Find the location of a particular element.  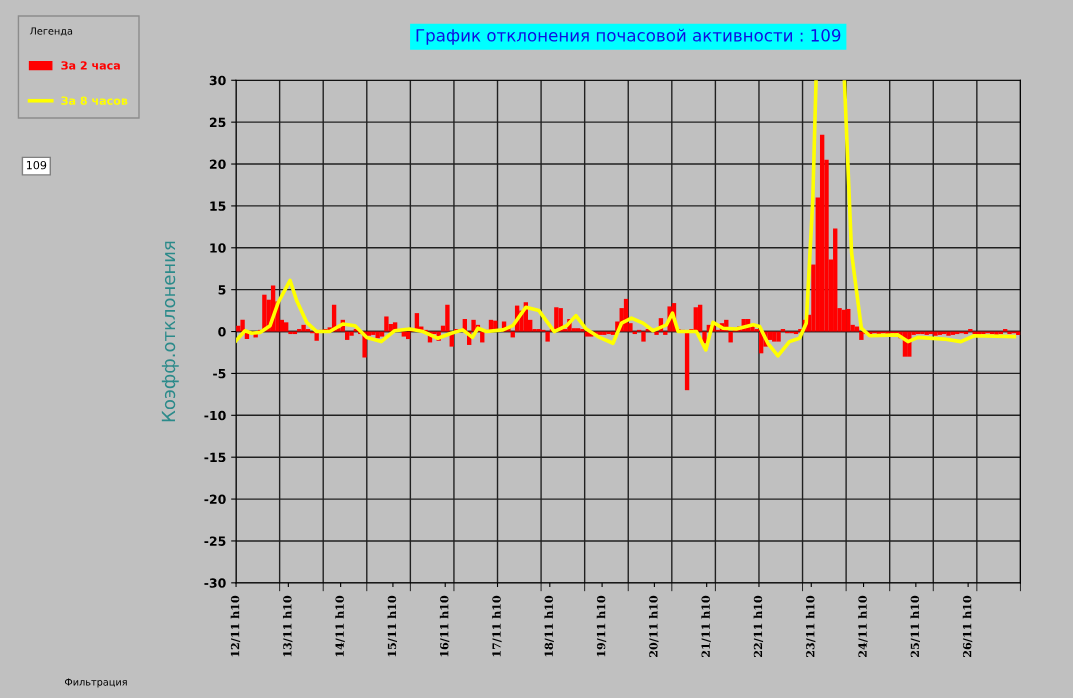

x-tick-label: 20/11 h10 is located at coordinates (654, 626).